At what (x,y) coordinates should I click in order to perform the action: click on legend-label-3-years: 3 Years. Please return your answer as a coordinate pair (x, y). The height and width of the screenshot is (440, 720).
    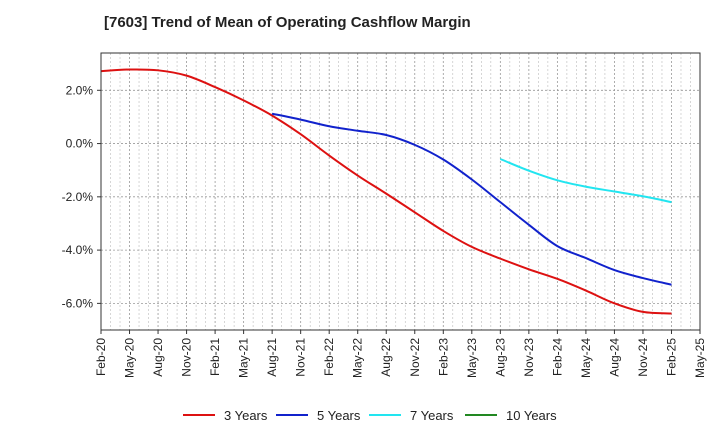
    Looking at the image, I should click on (246, 415).